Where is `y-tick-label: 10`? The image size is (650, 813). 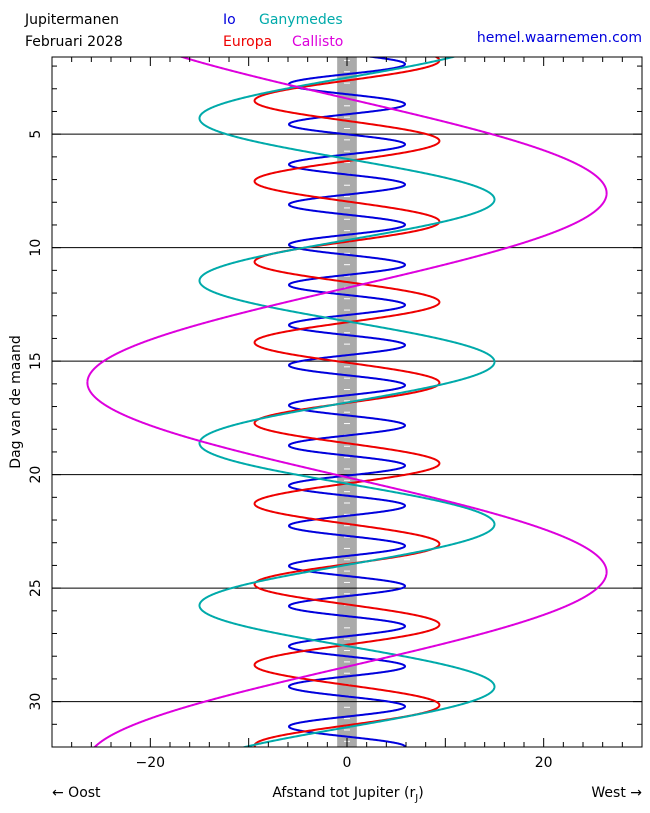 y-tick-label: 10 is located at coordinates (36, 248).